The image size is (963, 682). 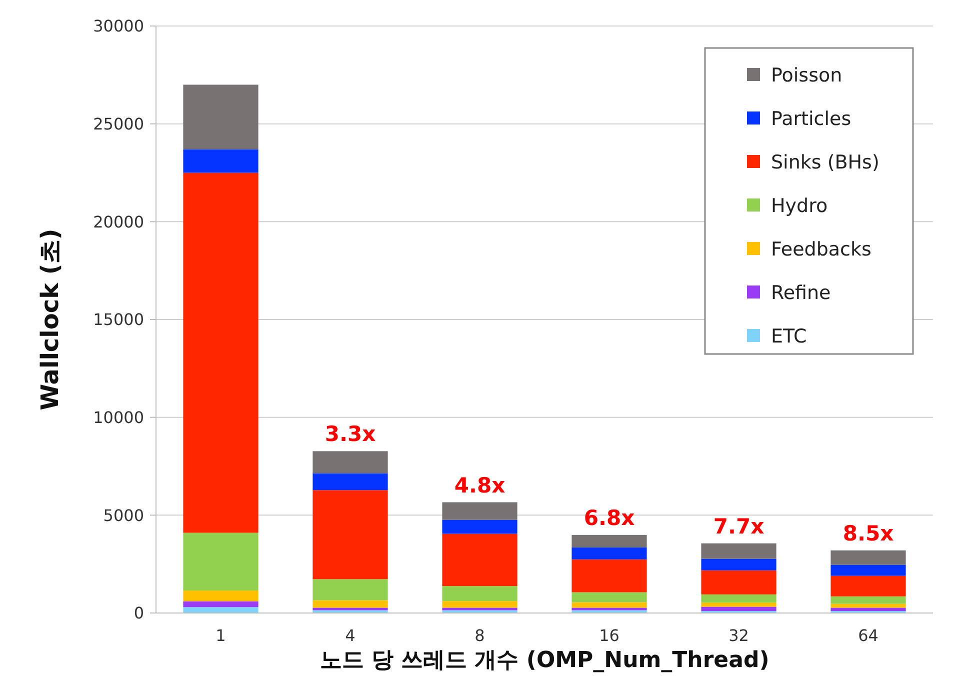 I want to click on y-tick-label: 5000, so click(x=123, y=515).